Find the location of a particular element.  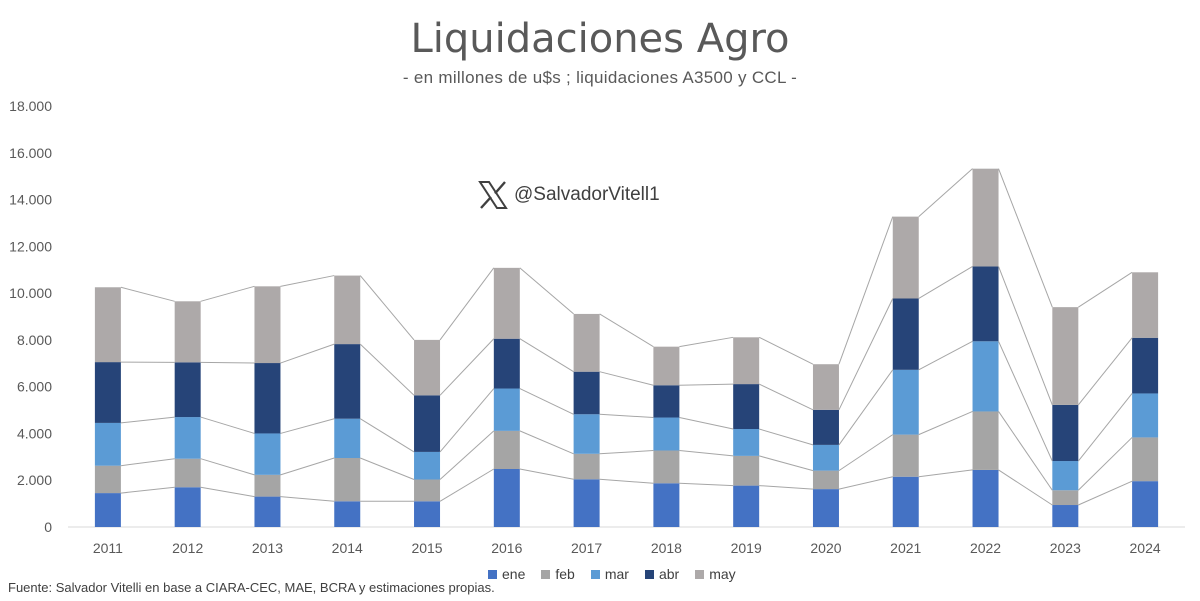

bar-abr-2018 is located at coordinates (666, 401).